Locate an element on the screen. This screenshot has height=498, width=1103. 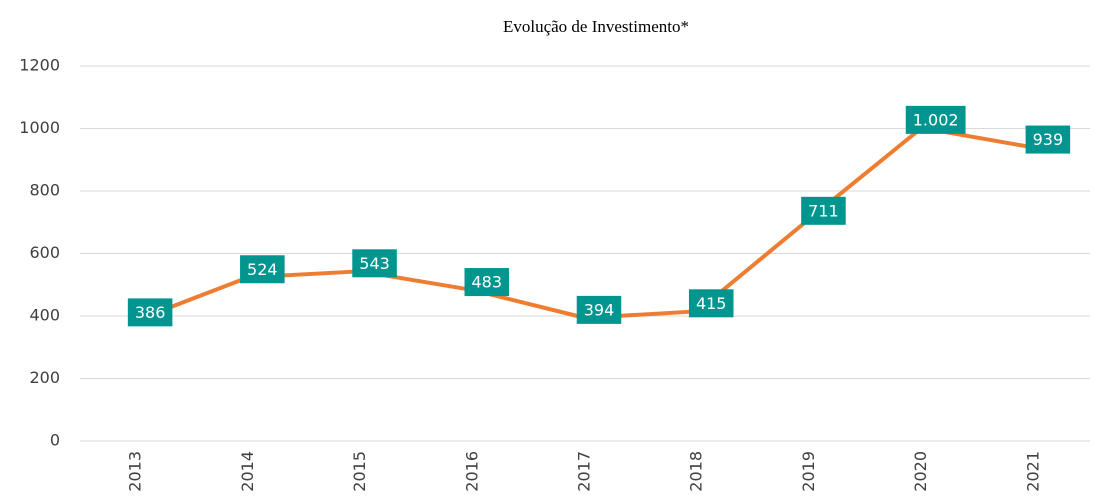
data-label: 711 is located at coordinates (823, 210).